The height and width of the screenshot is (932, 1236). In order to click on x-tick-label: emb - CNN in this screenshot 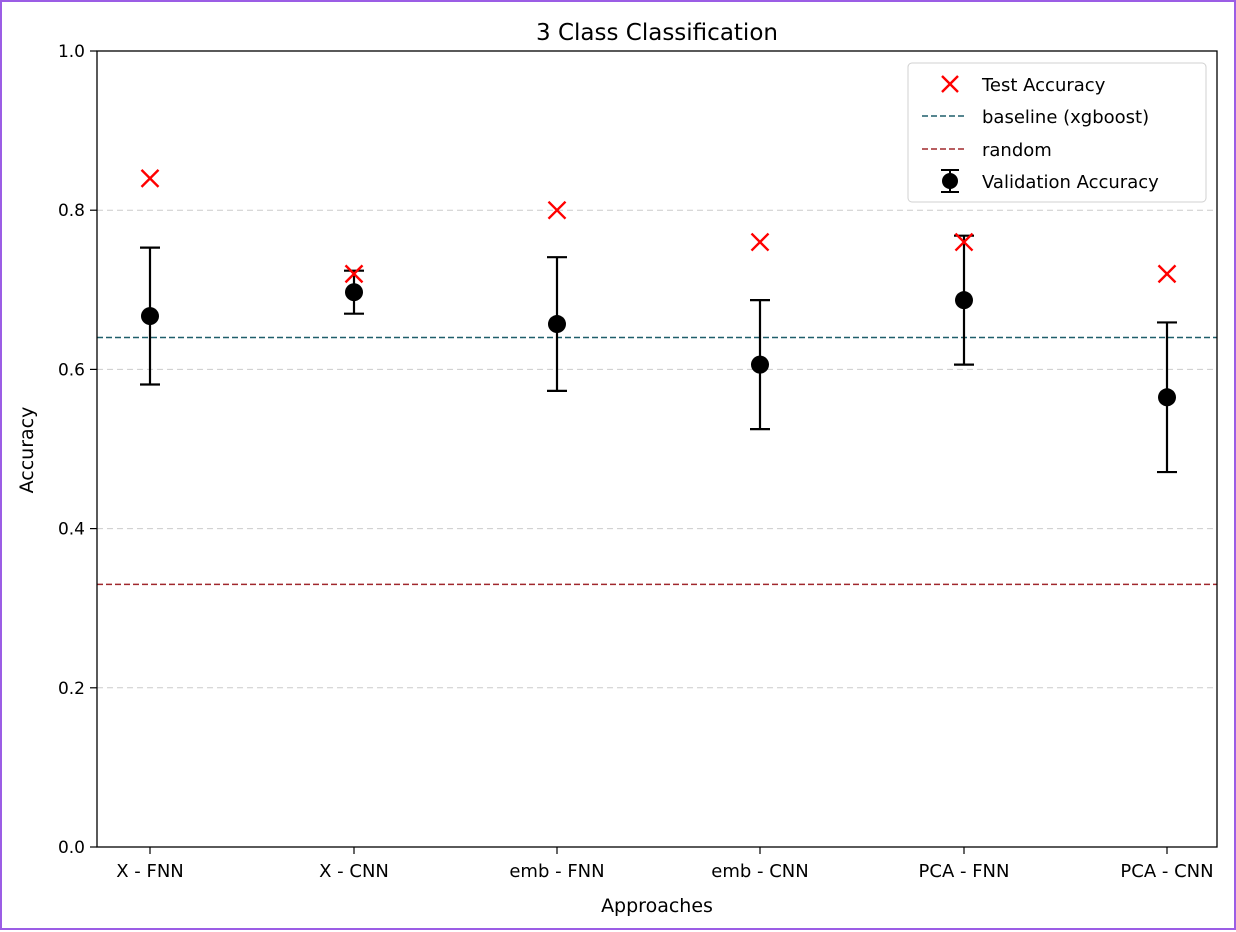, I will do `click(759, 871)`.